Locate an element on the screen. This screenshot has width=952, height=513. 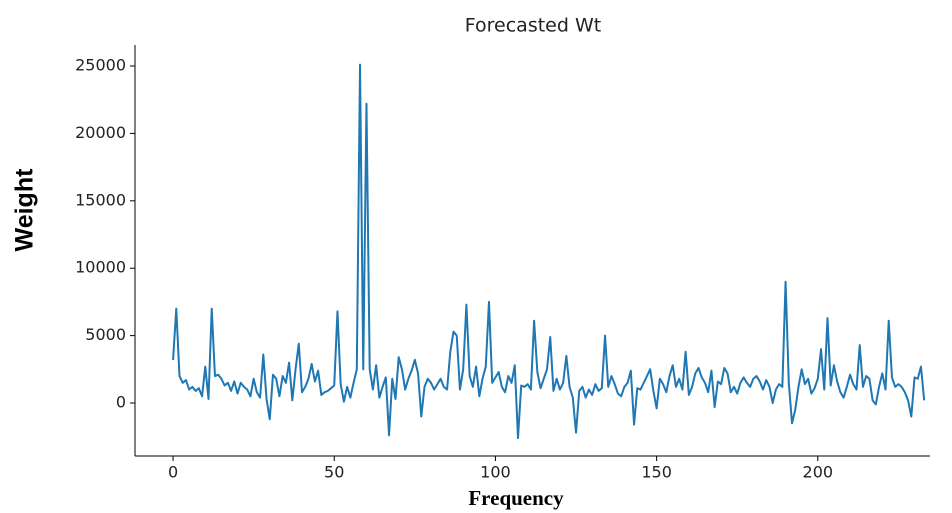
x-tick-label: 0 is located at coordinates (173, 472).